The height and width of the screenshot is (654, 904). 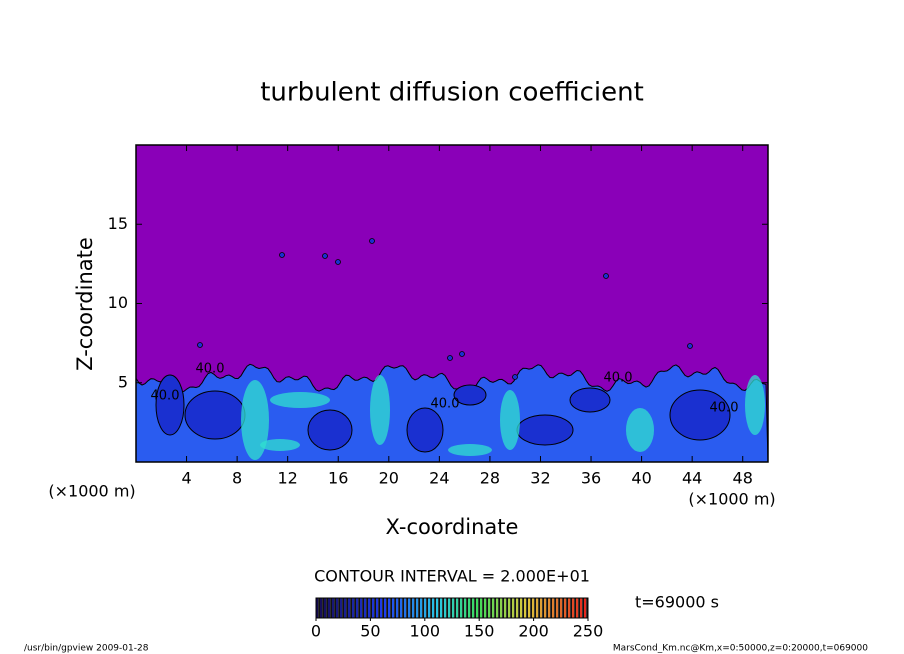 I want to click on boundary-layer, so click(x=452, y=412).